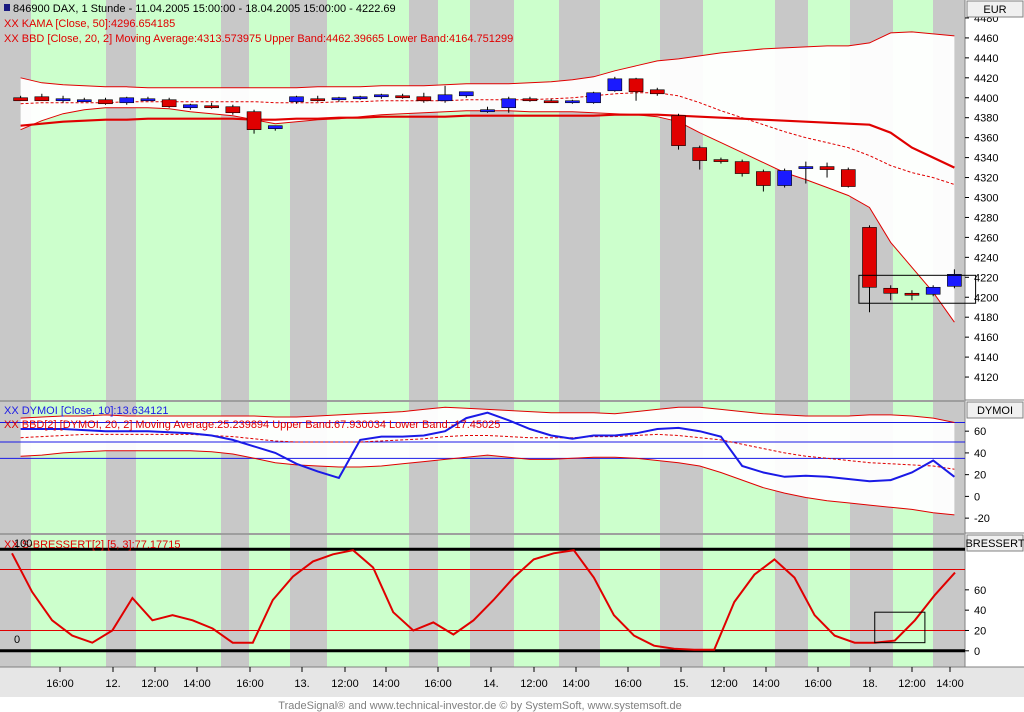  What do you see at coordinates (86, 411) in the screenshot?
I see `dymoi-legend: XX DYMOI [Close, 10]:13.634121` at bounding box center [86, 411].